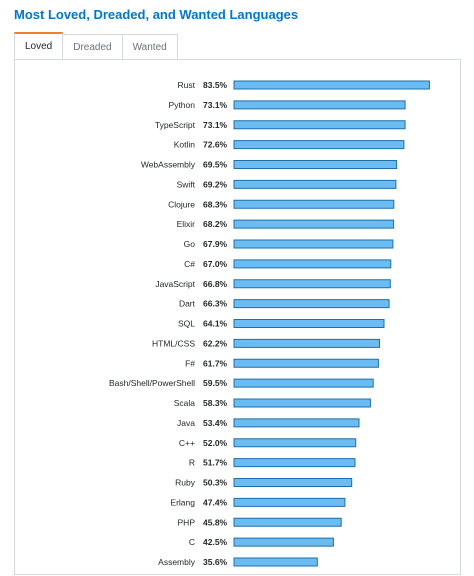  What do you see at coordinates (215, 264) in the screenshot?
I see `value-label: 67.0%` at bounding box center [215, 264].